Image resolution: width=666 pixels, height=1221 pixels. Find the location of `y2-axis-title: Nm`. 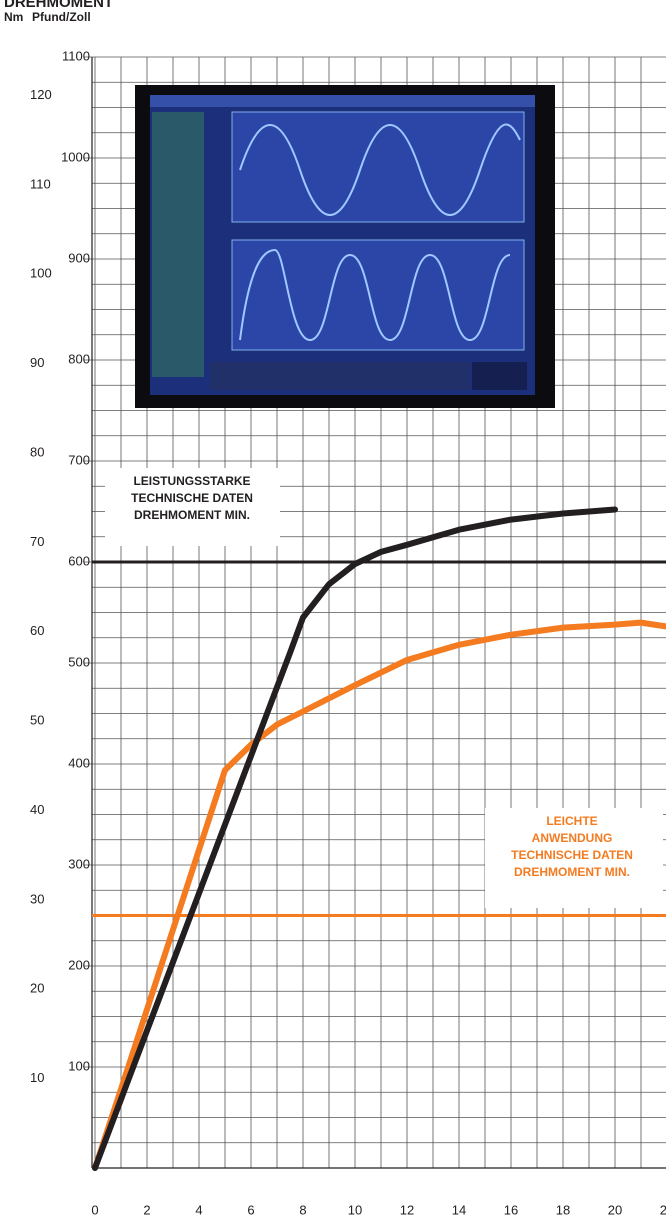

y2-axis-title: Nm is located at coordinates (13, 17).